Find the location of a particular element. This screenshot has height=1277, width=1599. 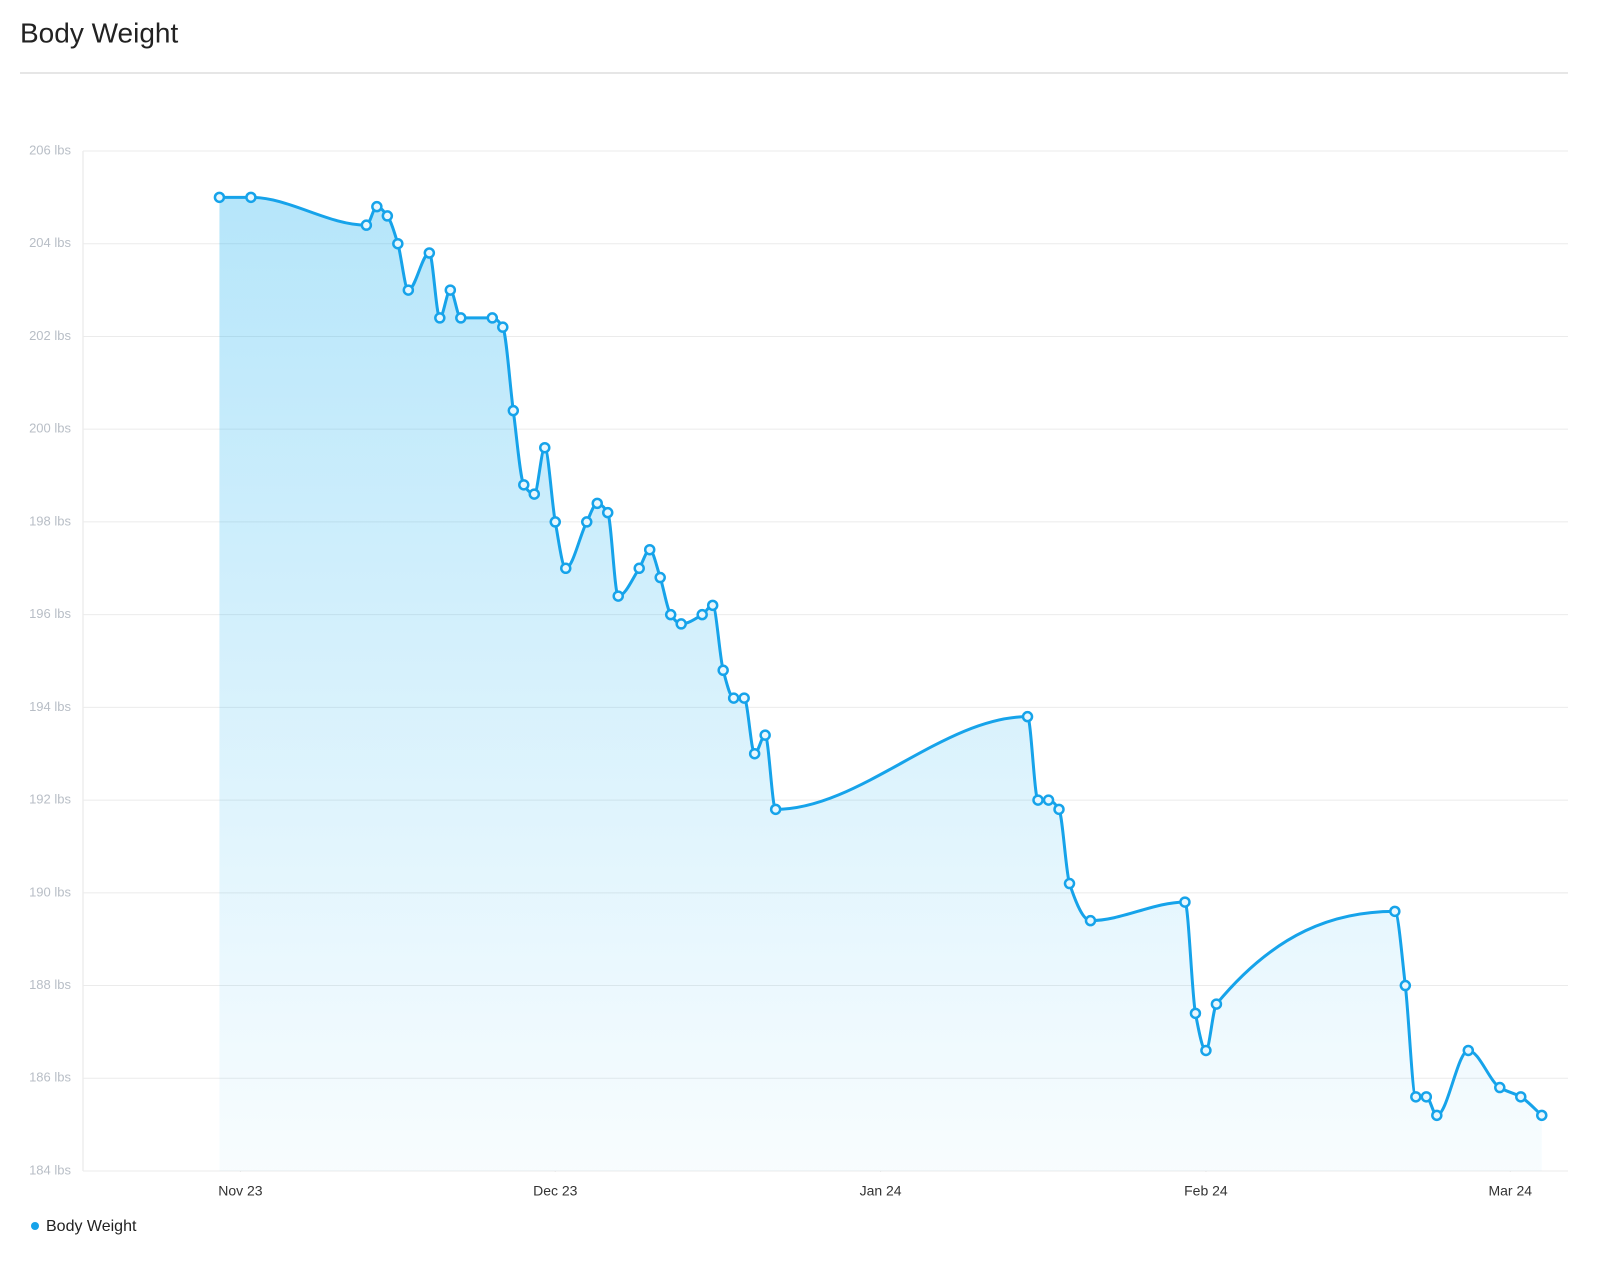

y-tick-label: 186 lbs is located at coordinates (50, 1077).